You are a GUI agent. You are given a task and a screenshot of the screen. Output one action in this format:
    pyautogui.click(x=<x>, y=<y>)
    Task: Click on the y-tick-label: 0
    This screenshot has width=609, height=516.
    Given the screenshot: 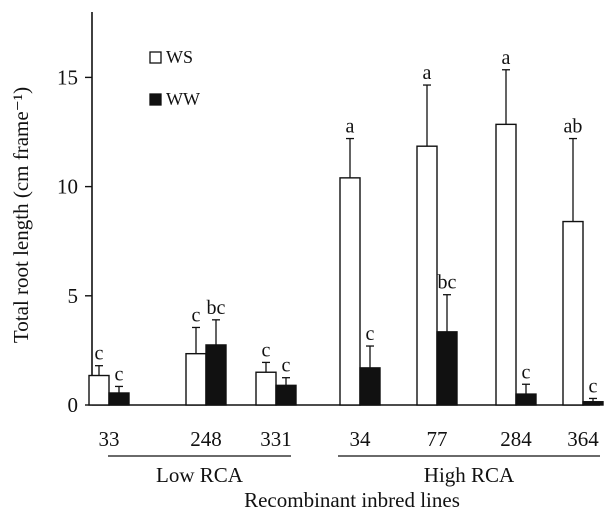 What is the action you would take?
    pyautogui.click(x=73, y=405)
    